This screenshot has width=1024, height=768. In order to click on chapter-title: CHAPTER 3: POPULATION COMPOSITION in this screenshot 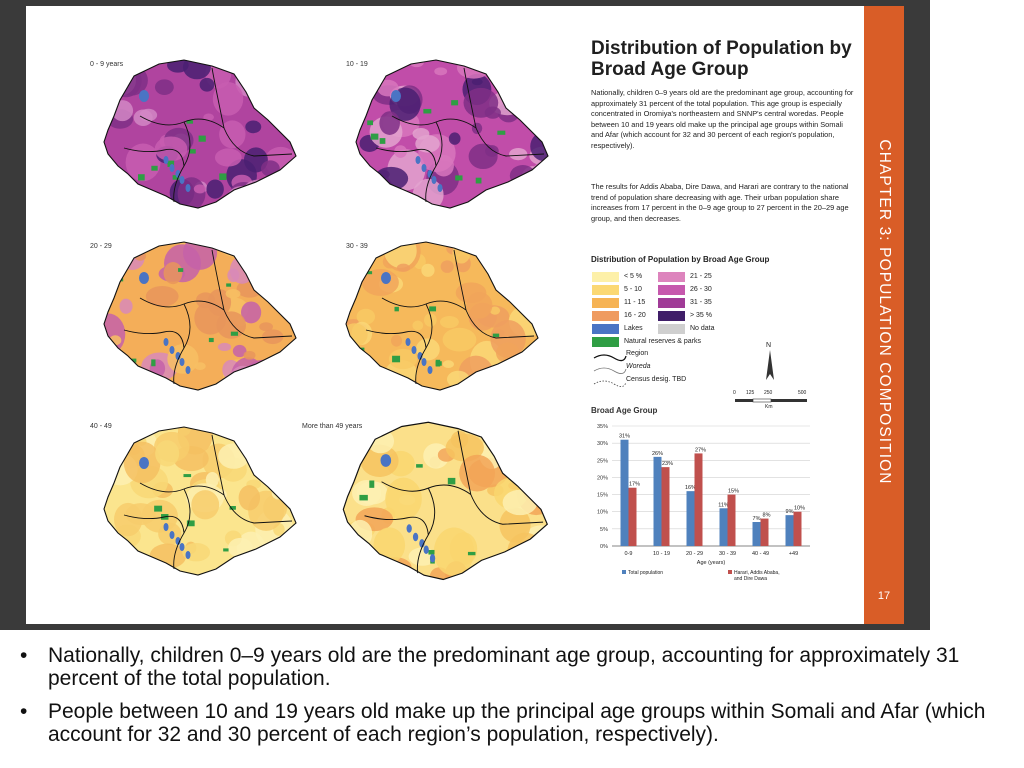, I will do `click(884, 312)`.